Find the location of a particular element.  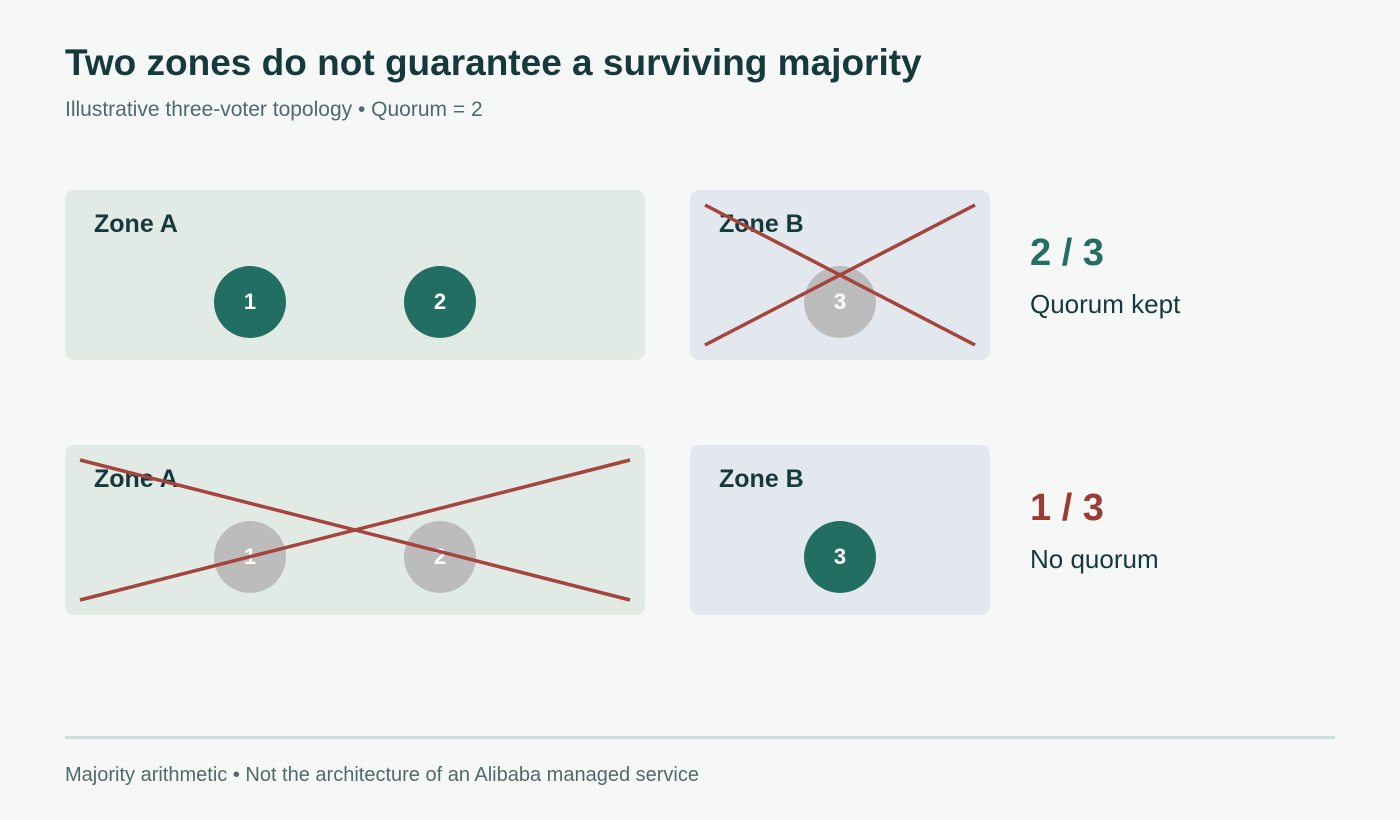

footer-divider is located at coordinates (700, 737).